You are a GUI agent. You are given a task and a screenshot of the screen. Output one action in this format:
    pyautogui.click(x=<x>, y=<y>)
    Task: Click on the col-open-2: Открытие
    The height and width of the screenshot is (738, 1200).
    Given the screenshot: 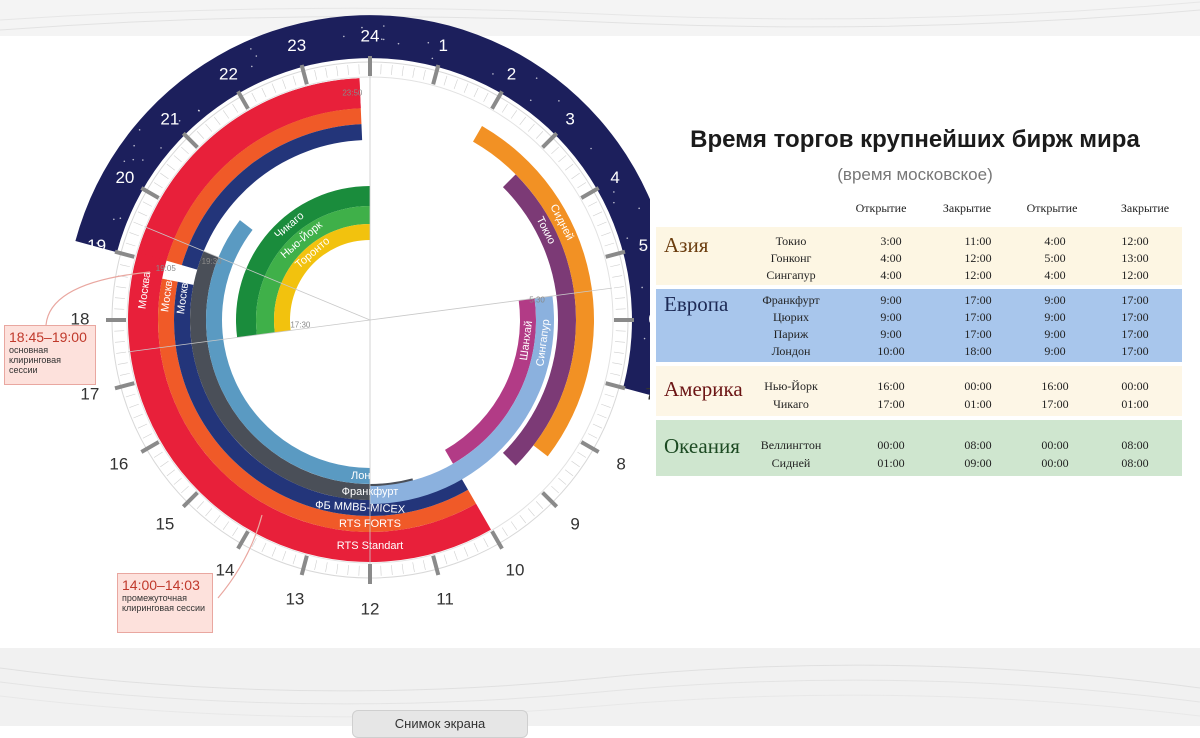 What is the action you would take?
    pyautogui.click(x=1052, y=208)
    